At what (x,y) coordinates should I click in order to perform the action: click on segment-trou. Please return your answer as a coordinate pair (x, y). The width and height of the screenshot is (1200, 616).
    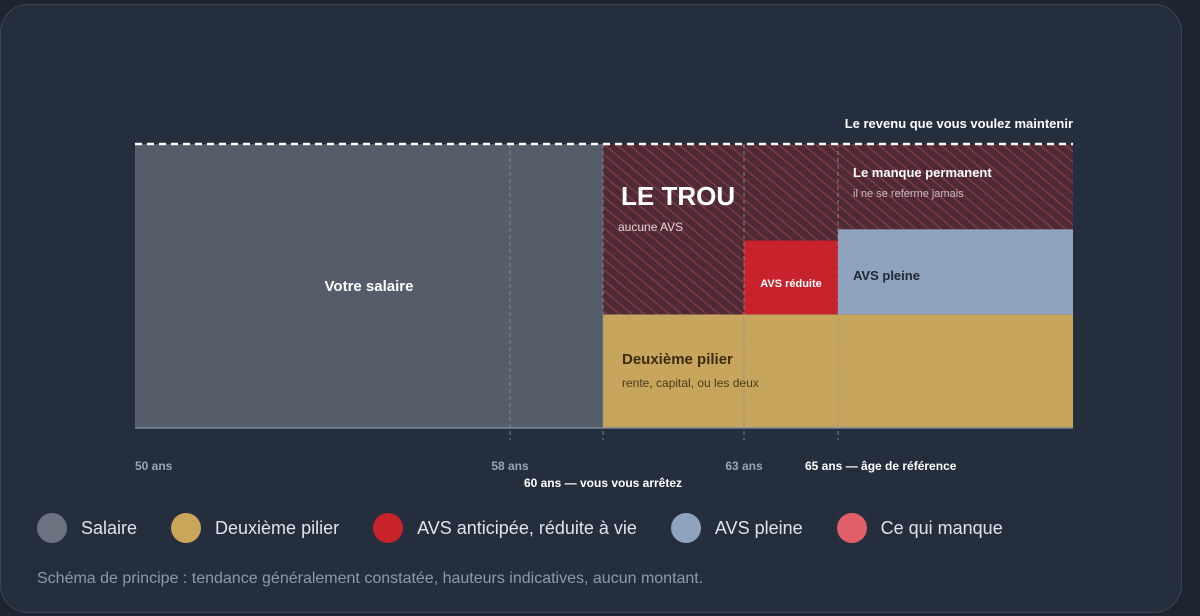
    Looking at the image, I should click on (673, 229).